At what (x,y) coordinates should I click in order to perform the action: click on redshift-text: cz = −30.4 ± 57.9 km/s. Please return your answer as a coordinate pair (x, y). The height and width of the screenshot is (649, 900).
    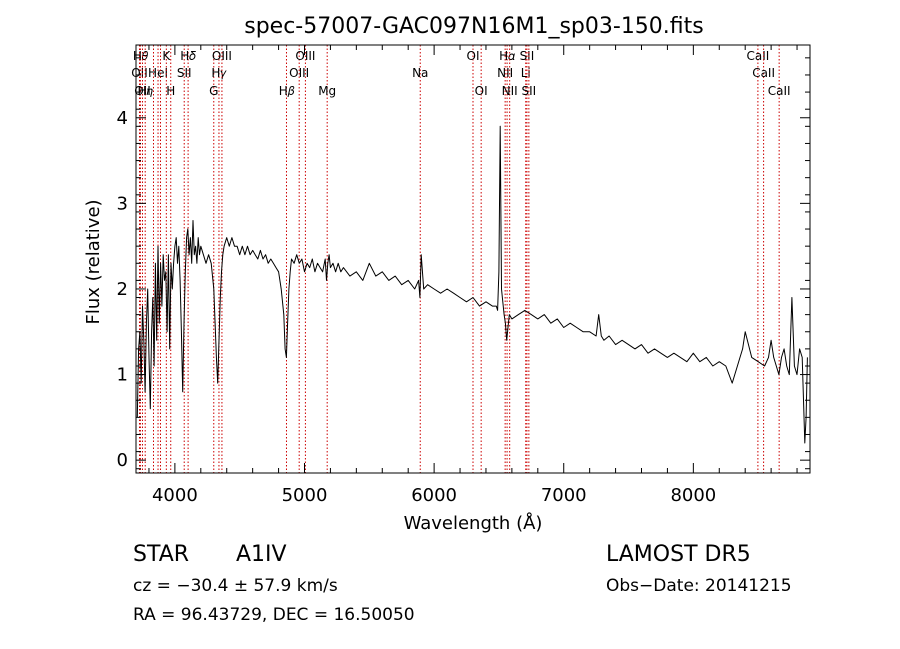
    Looking at the image, I should click on (235, 586).